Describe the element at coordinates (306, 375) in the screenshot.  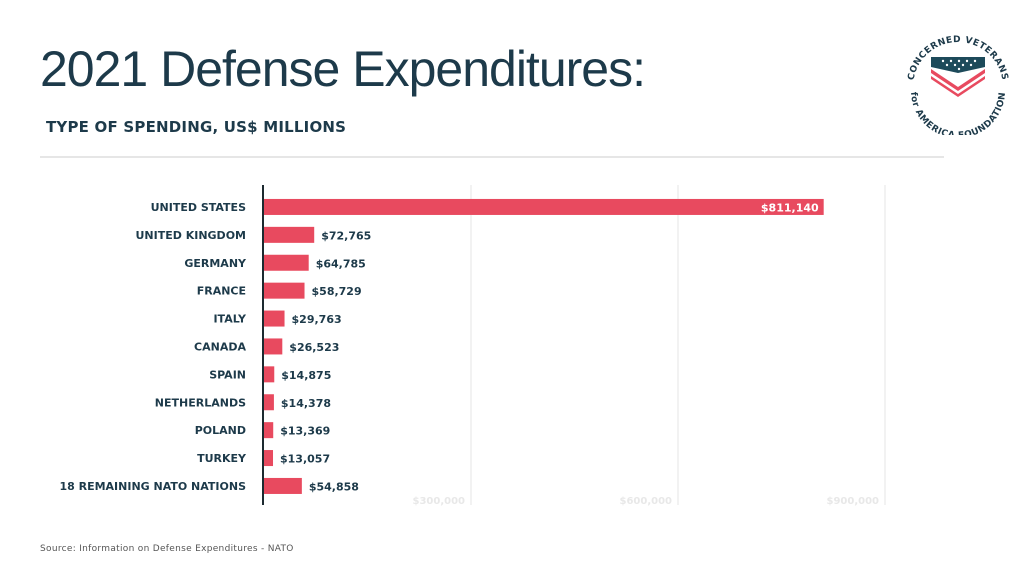
I see `value-label: $14,875` at that location.